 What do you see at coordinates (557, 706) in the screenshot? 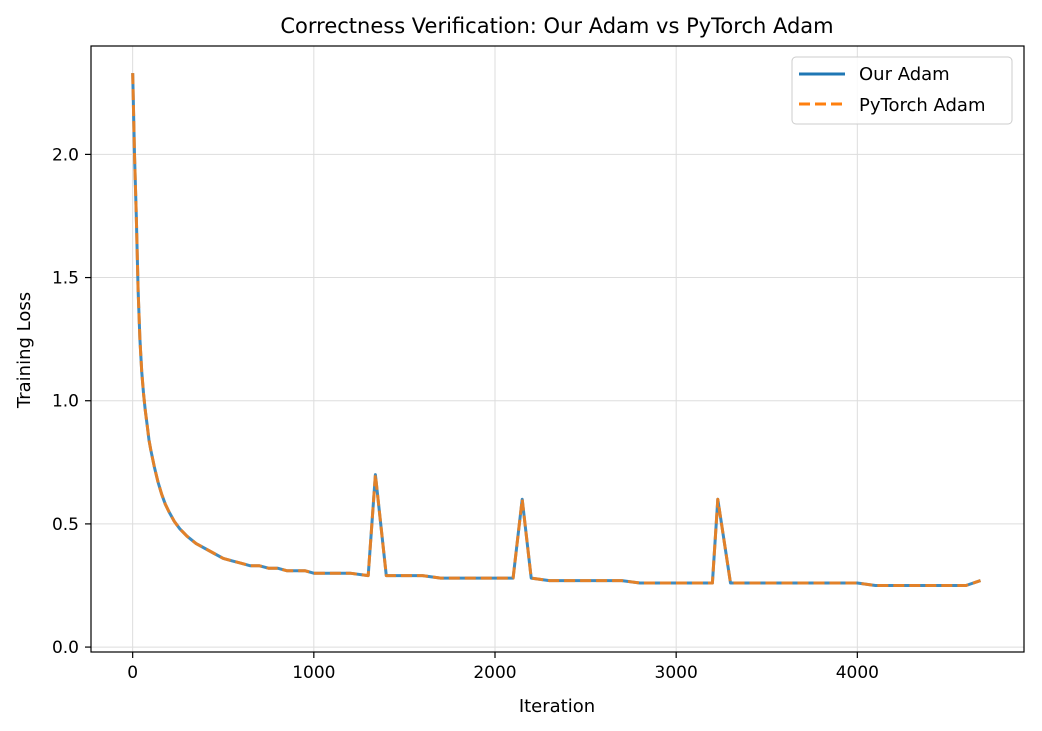
I see `x-axis-label: Iteration` at bounding box center [557, 706].